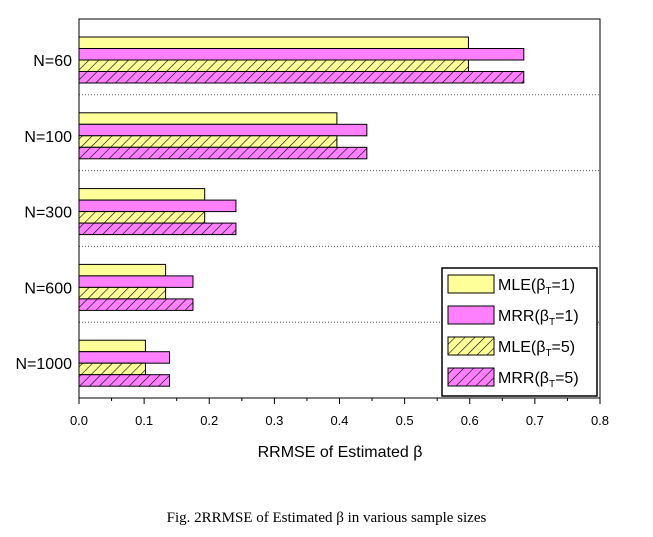  What do you see at coordinates (339, 420) in the screenshot?
I see `x-tick-label: 0.4` at bounding box center [339, 420].